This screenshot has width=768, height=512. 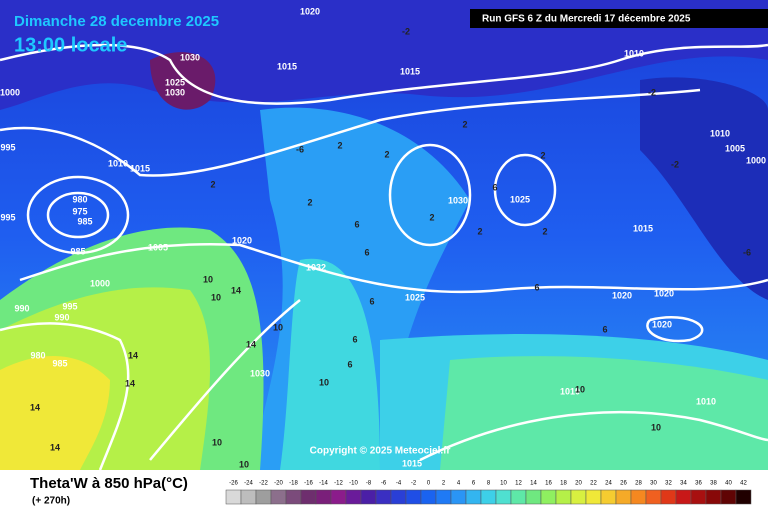 What do you see at coordinates (79, 199) in the screenshot?
I see `isobar-label: 980` at bounding box center [79, 199].